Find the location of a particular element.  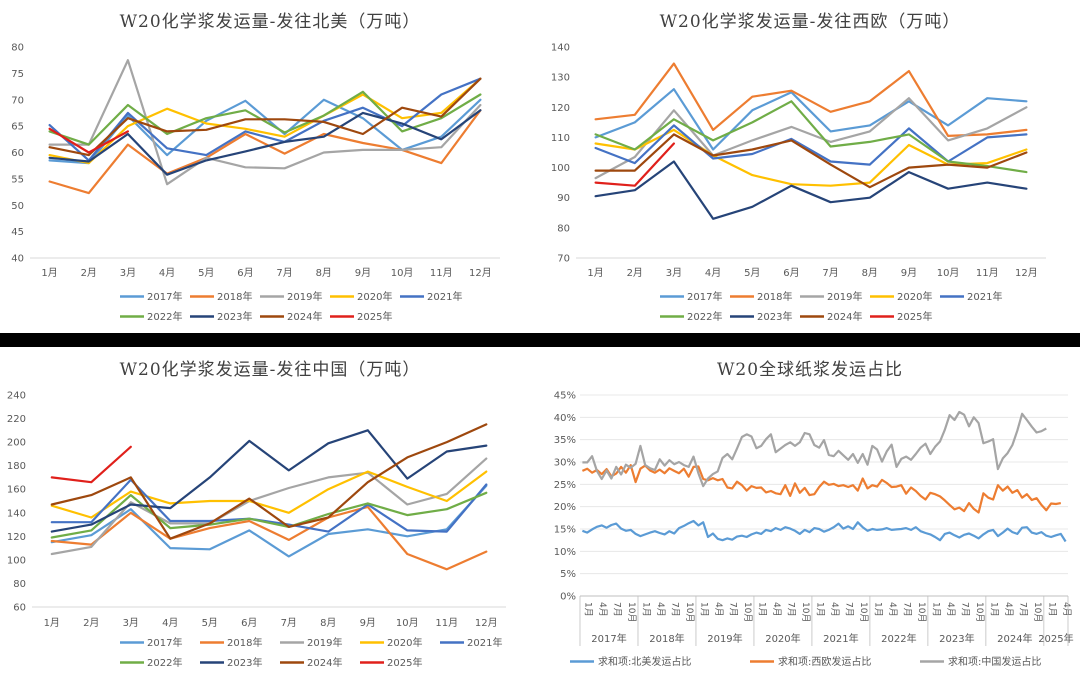

y-tick-label: 130 is located at coordinates (560, 78).